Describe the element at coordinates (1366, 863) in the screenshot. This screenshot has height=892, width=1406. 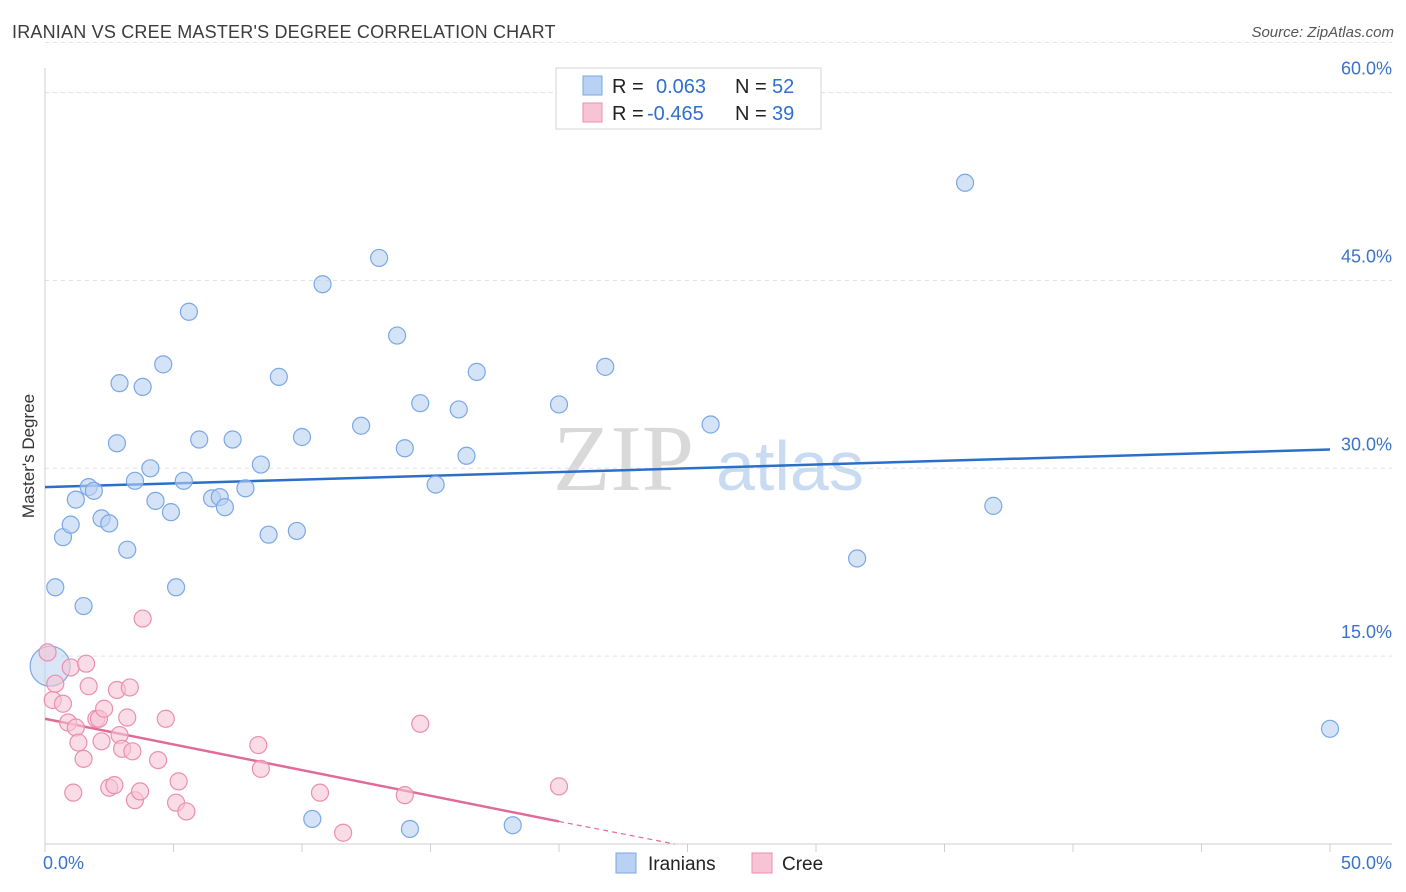
I see `x-tick-label-max: 50.0%` at that location.